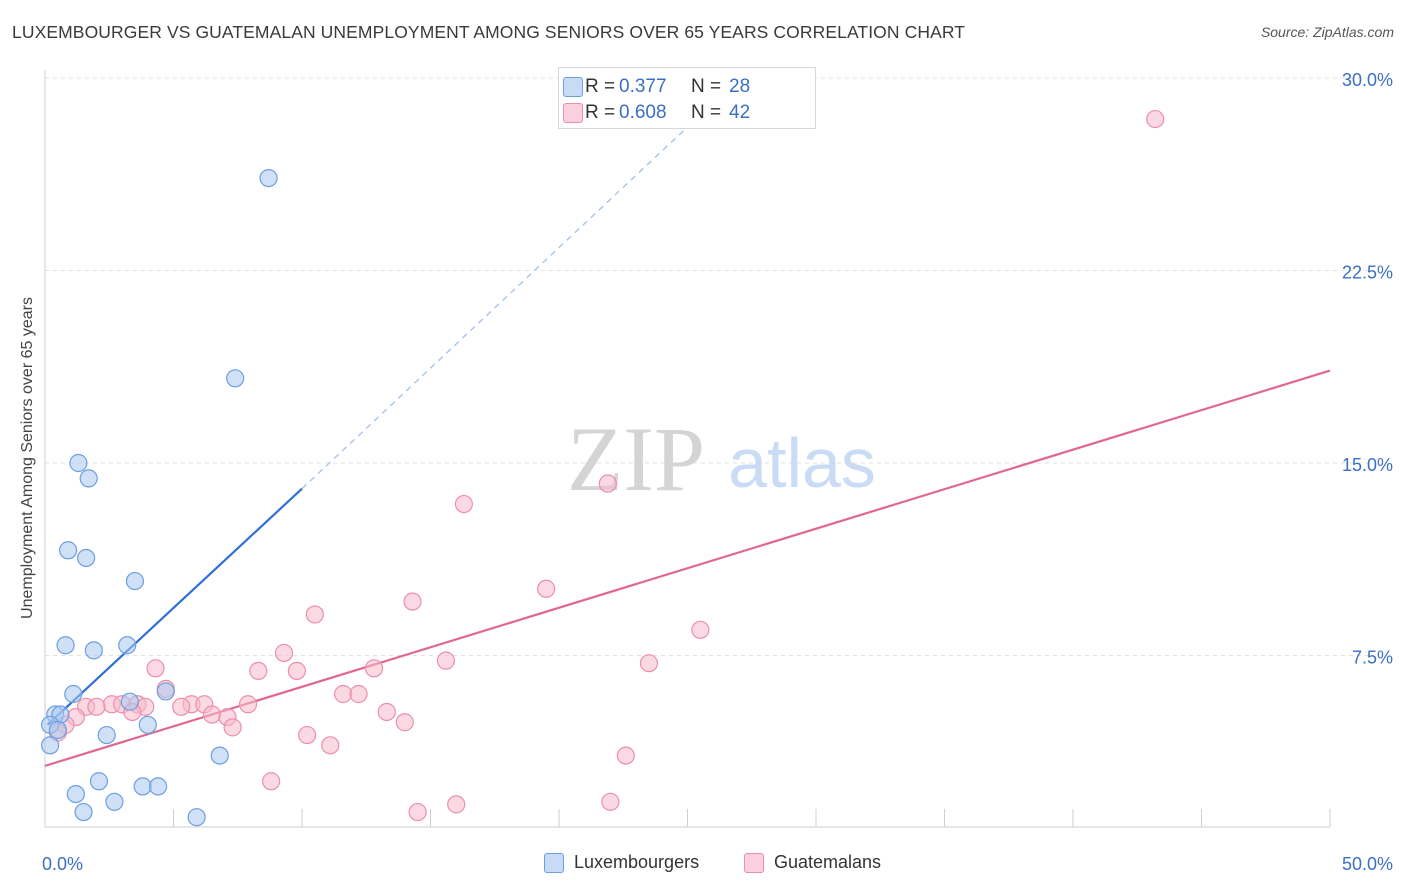 The width and height of the screenshot is (1406, 892). What do you see at coordinates (637, 862) in the screenshot?
I see `legend-label-luxembourgers: Luxembourgers` at bounding box center [637, 862].